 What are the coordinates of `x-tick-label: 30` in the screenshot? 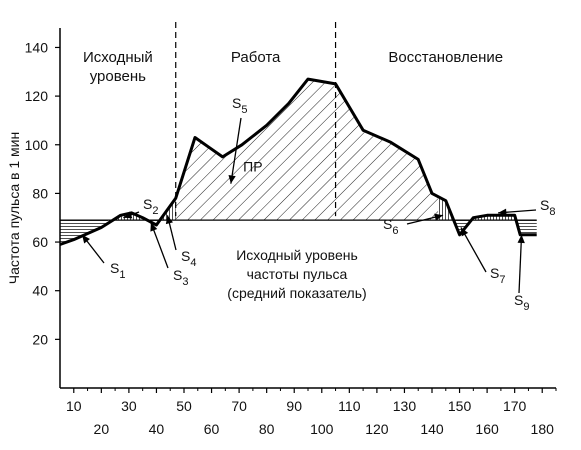 It's located at (129, 406).